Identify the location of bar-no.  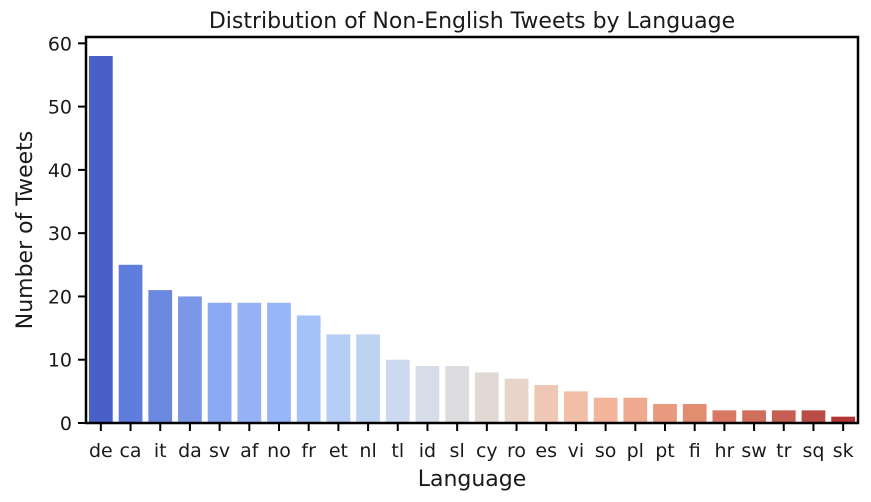
(279, 362).